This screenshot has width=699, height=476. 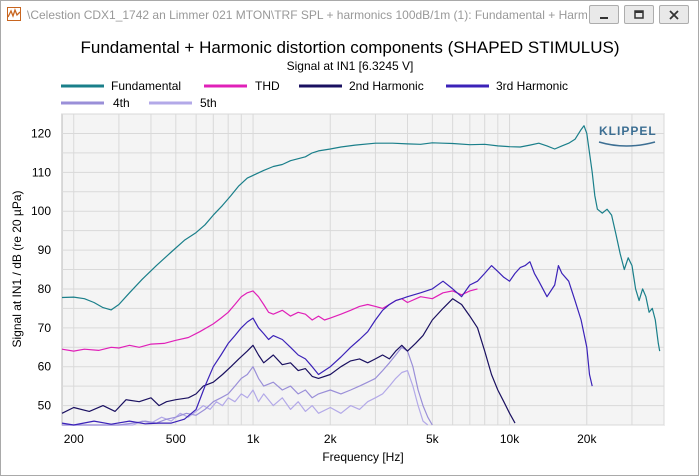 What do you see at coordinates (510, 439) in the screenshot?
I see `x-tick-label: 10k` at bounding box center [510, 439].